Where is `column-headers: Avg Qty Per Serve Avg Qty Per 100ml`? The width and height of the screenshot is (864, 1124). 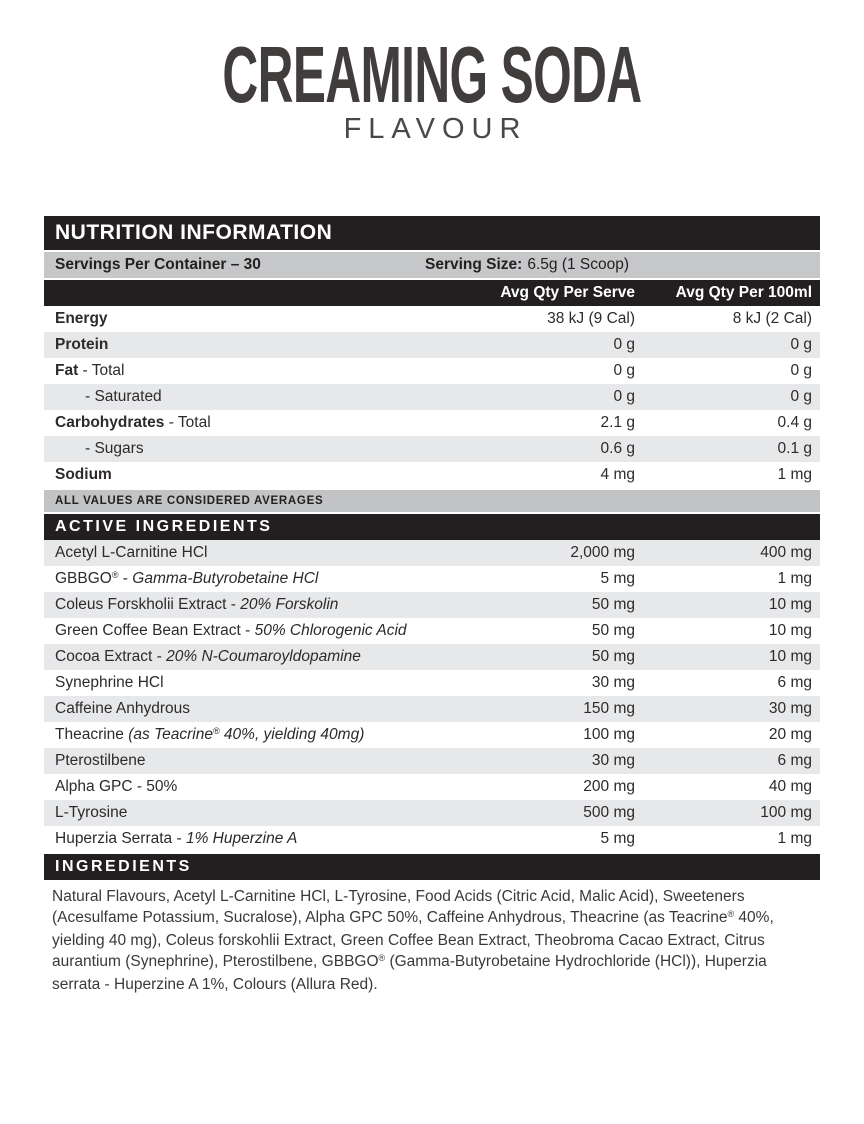 column-headers: Avg Qty Per Serve Avg Qty Per 100ml is located at coordinates (432, 293).